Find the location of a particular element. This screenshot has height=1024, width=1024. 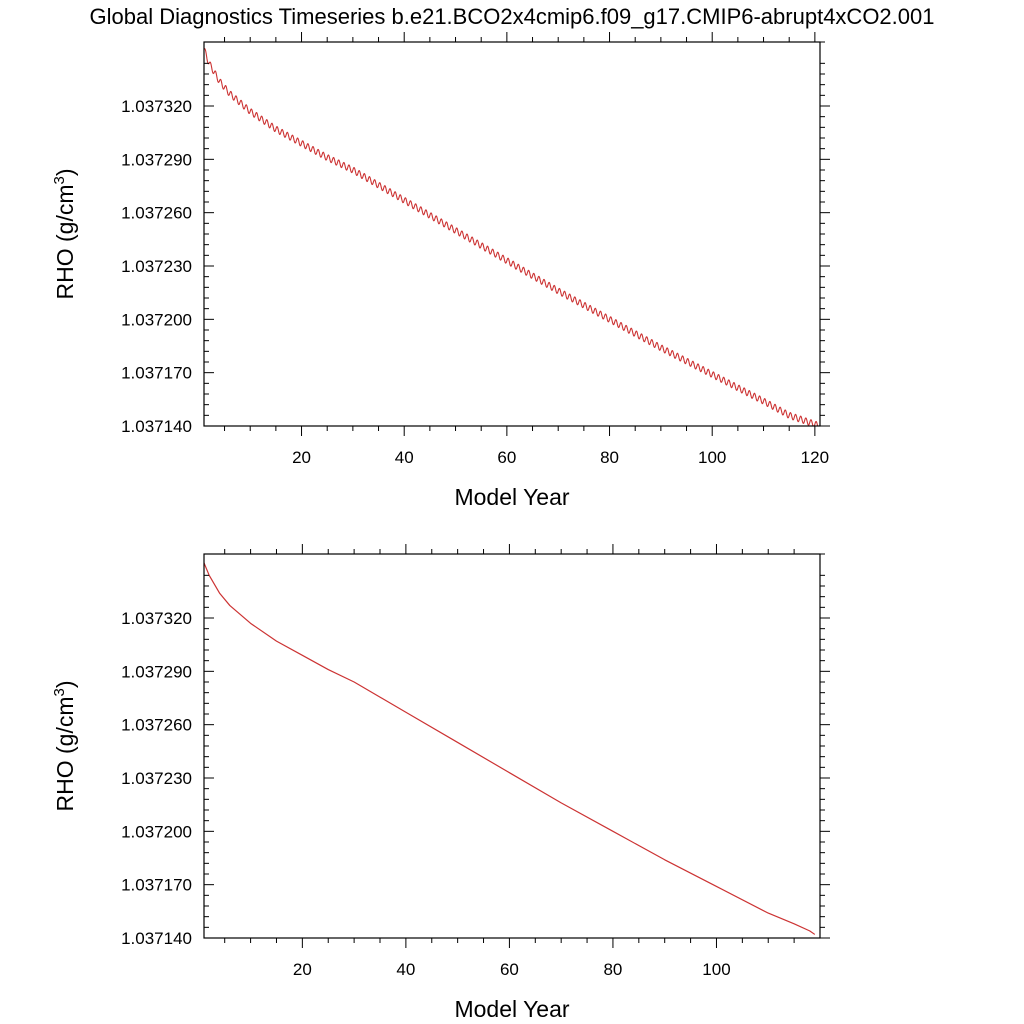

x-tick-label: 120 is located at coordinates (815, 457).